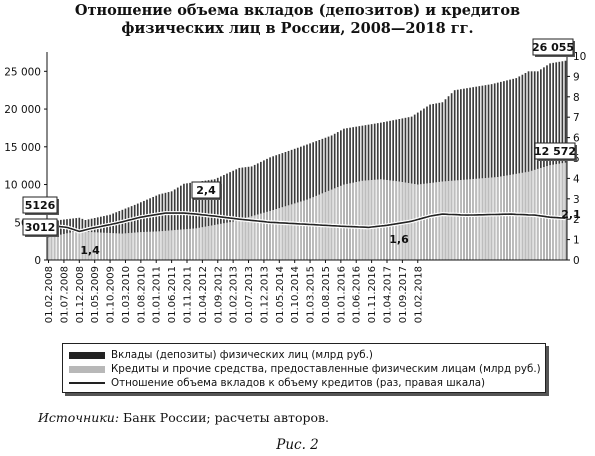  I want to click on right-axis-tick-label: 7, so click(576, 118).